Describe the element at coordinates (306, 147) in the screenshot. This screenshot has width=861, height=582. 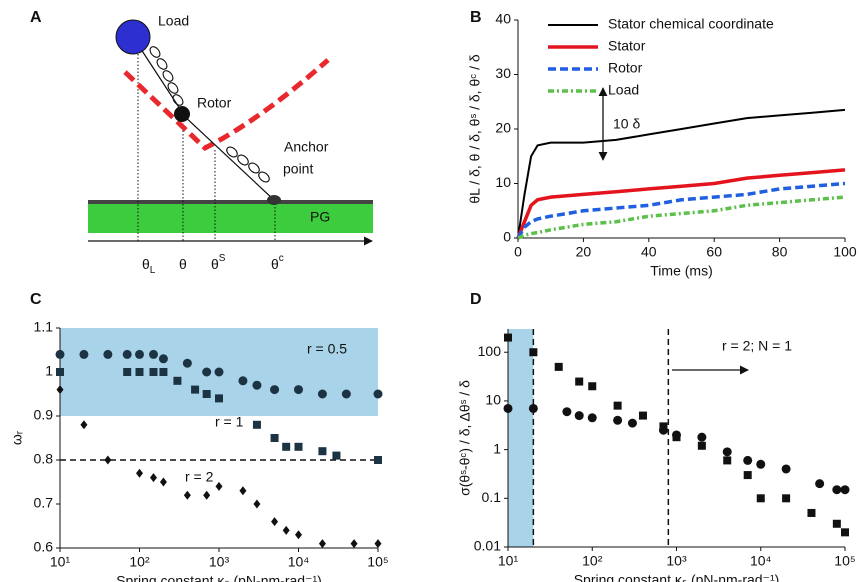
I see `anchor-label: Anchor` at that location.